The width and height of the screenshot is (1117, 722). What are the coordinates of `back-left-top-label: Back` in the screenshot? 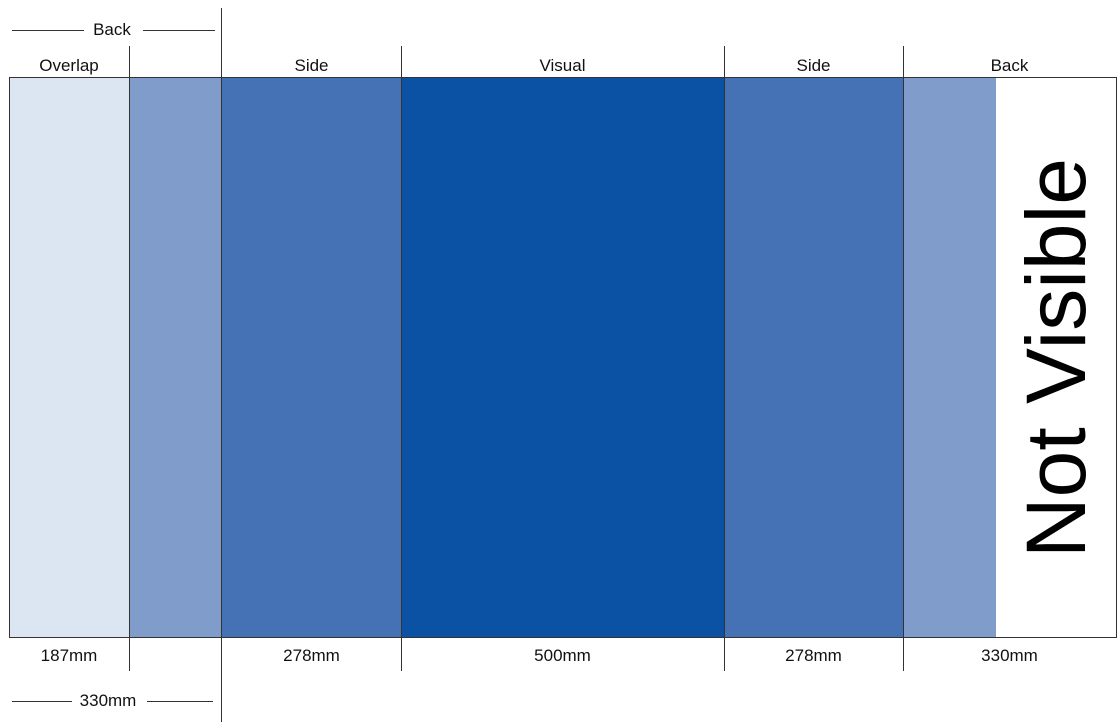 It's located at (112, 29).